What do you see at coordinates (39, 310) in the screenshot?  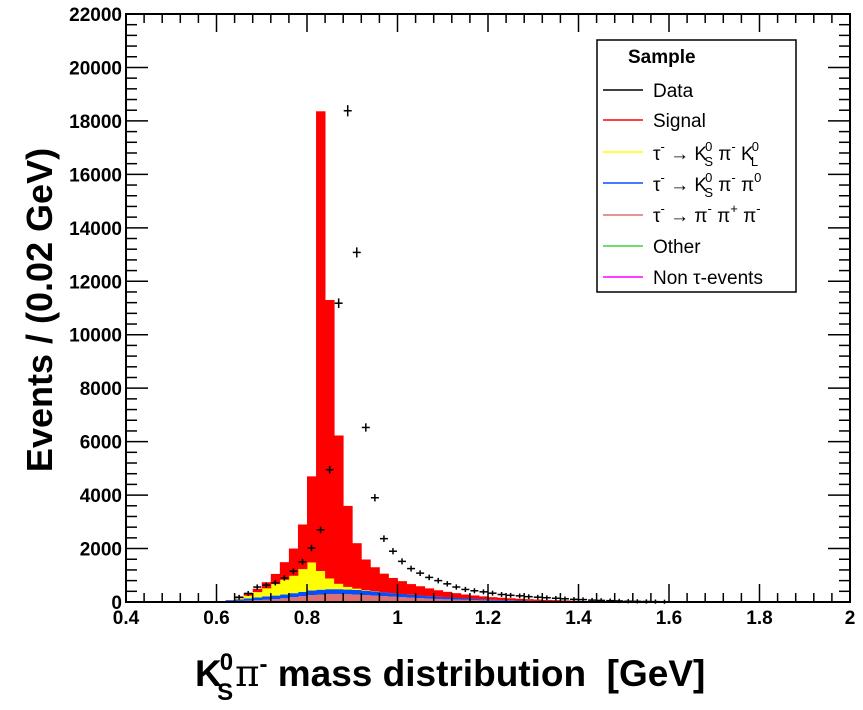 I see `y-axis-title: Events / (0.02 GeV)` at bounding box center [39, 310].